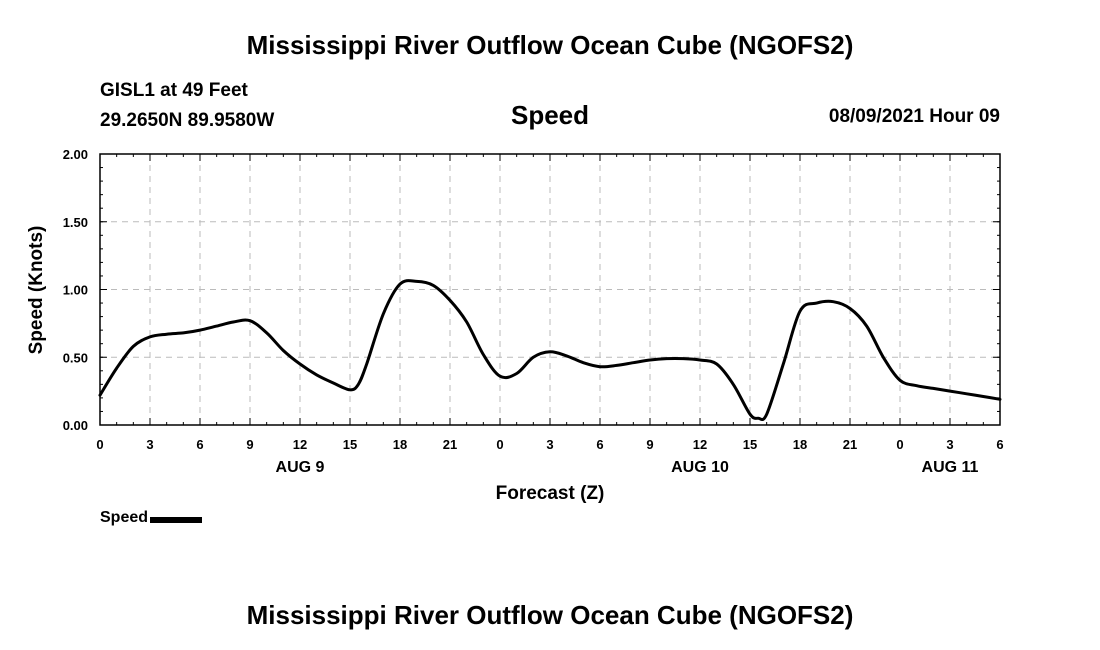 This screenshot has width=1100, height=650. I want to click on date-label: AUG 11, so click(950, 467).